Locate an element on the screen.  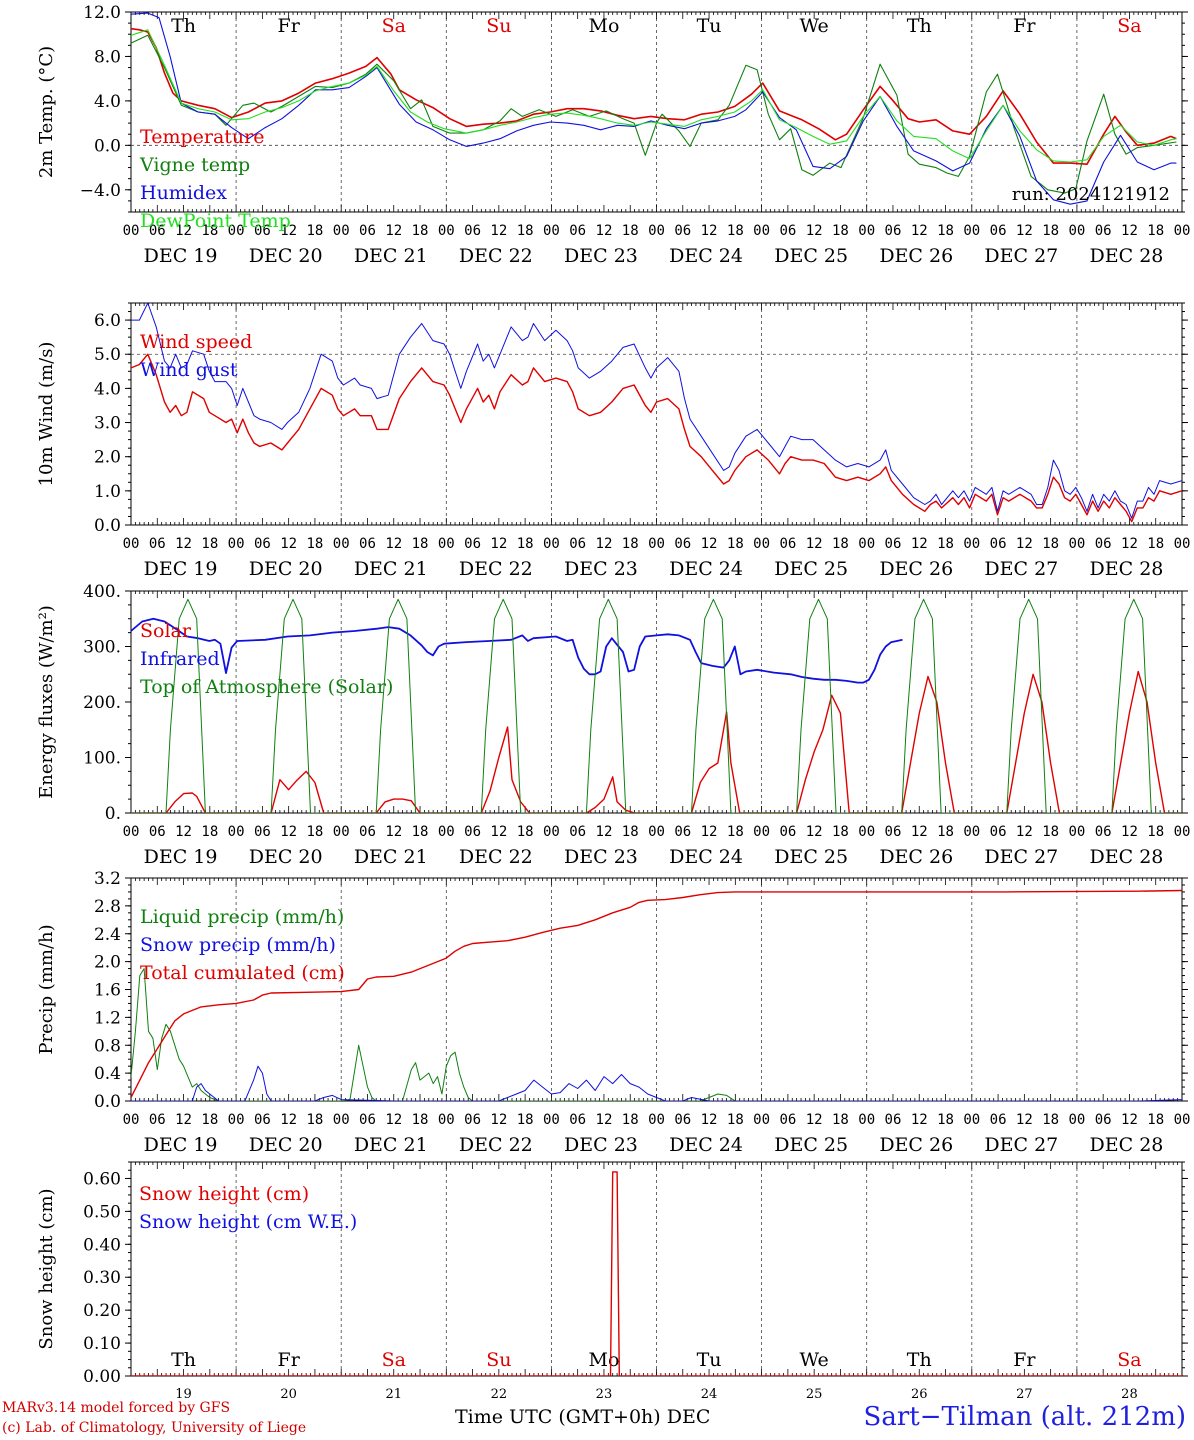
date-label: DEC 27 is located at coordinates (1021, 256).